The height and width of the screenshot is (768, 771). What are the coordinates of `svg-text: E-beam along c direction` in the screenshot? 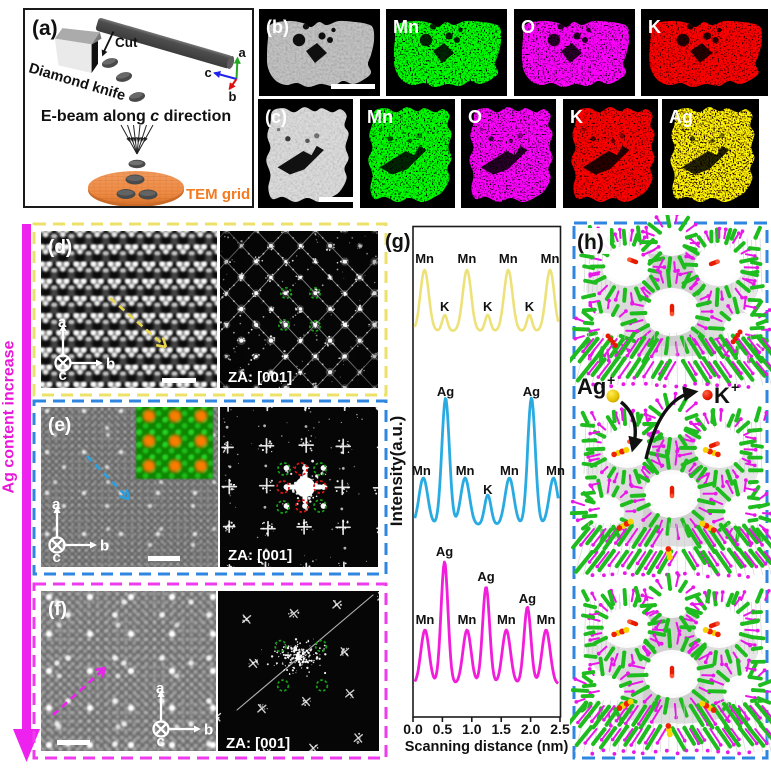 It's located at (136, 116).